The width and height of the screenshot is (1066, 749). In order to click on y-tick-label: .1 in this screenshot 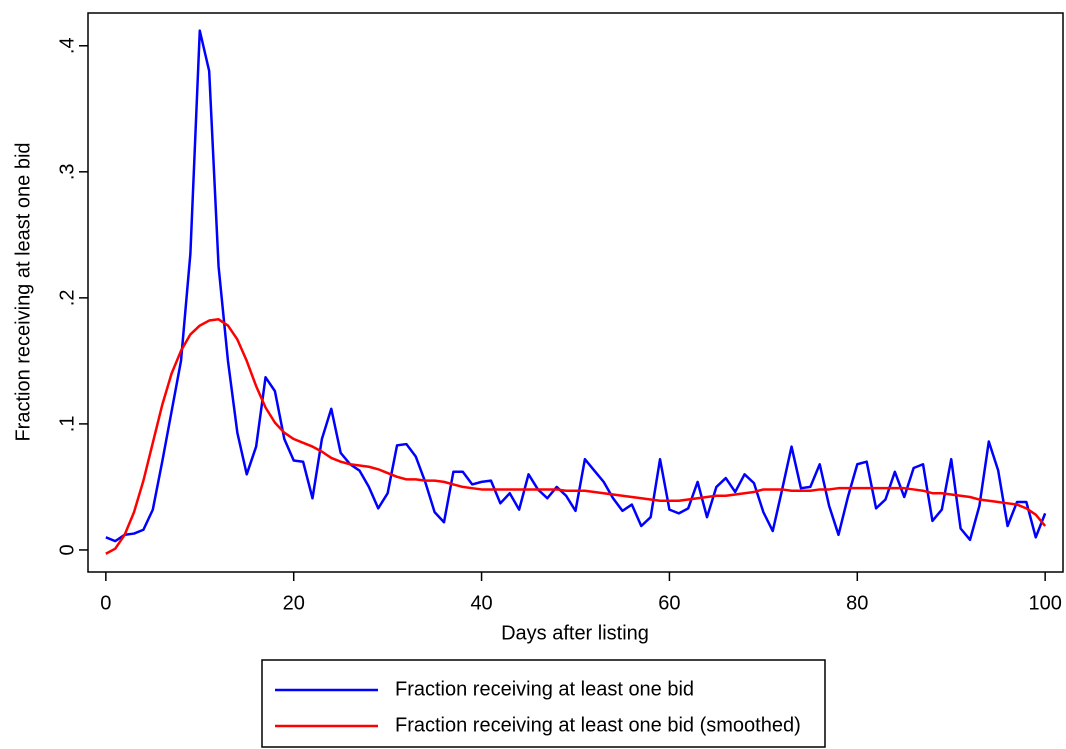, I will do `click(67, 424)`.